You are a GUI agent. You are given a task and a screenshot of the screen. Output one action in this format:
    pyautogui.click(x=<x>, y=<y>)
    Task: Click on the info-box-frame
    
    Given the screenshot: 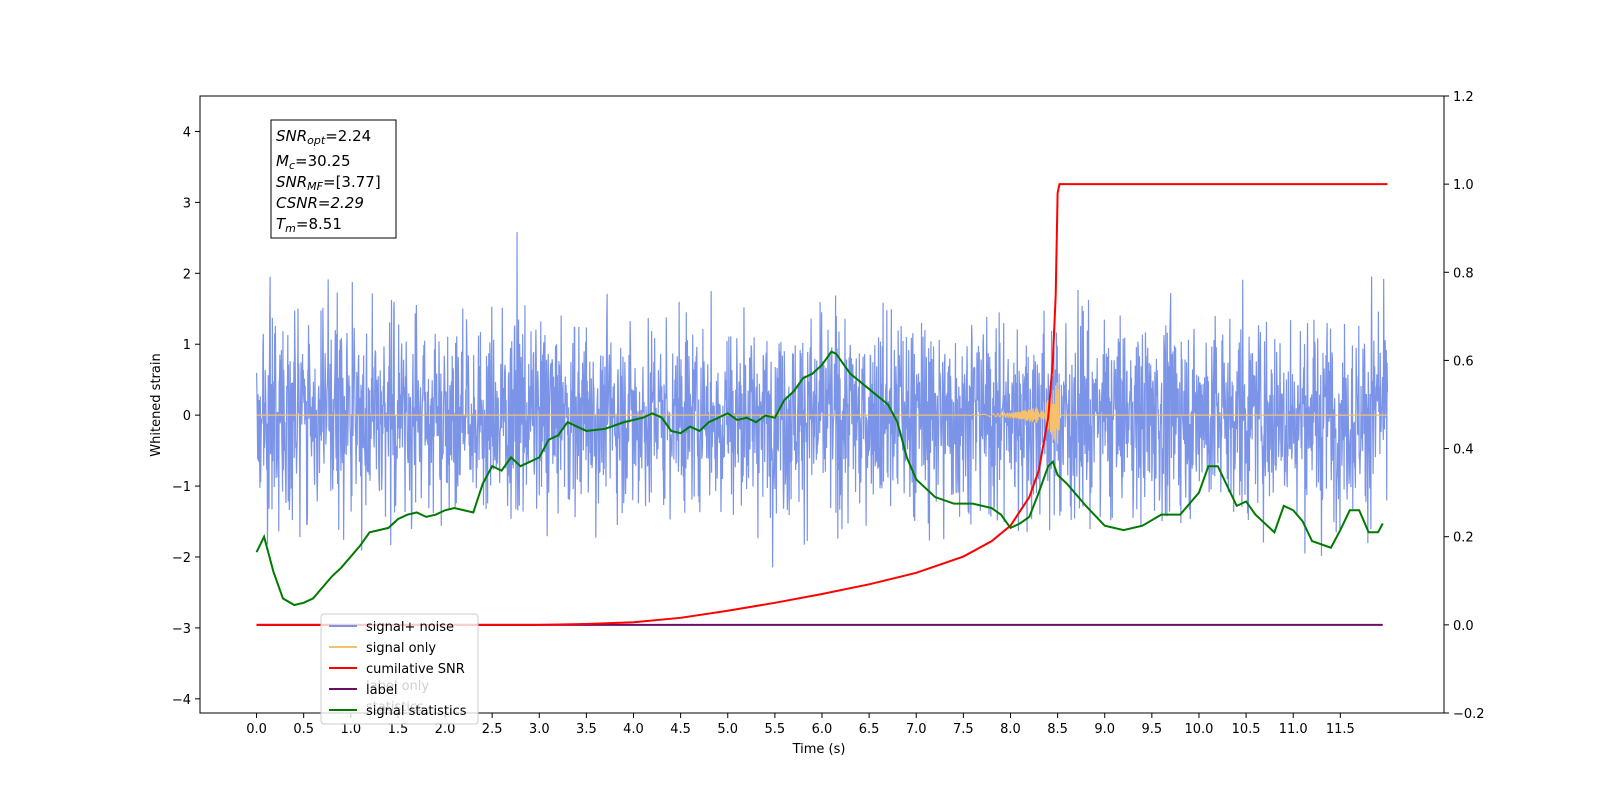 What is the action you would take?
    pyautogui.click(x=333, y=179)
    